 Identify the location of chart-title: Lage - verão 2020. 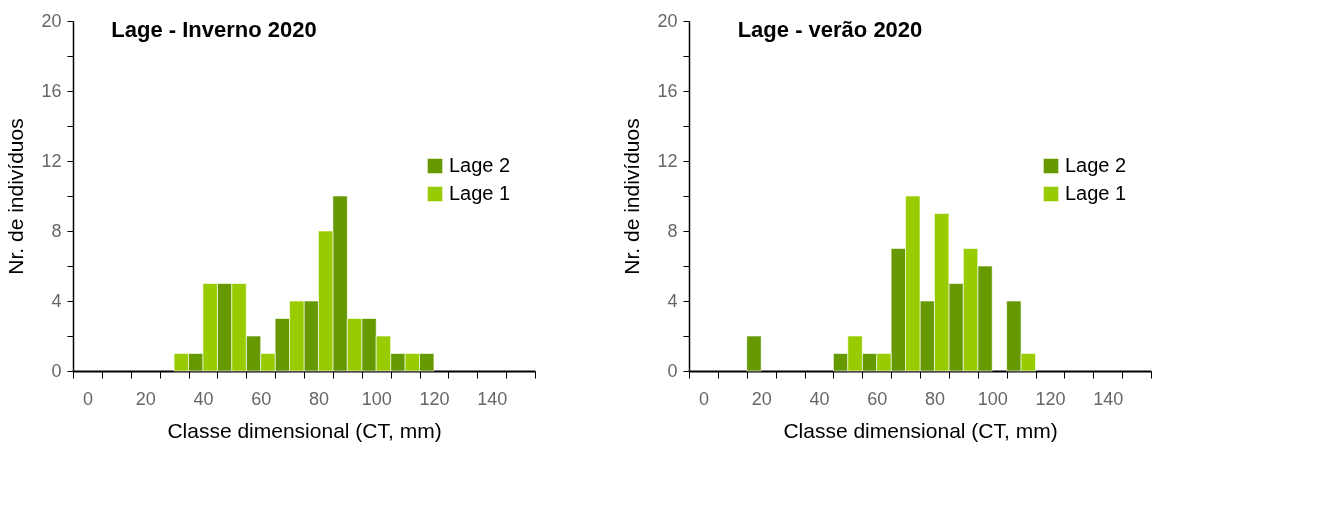
(830, 29).